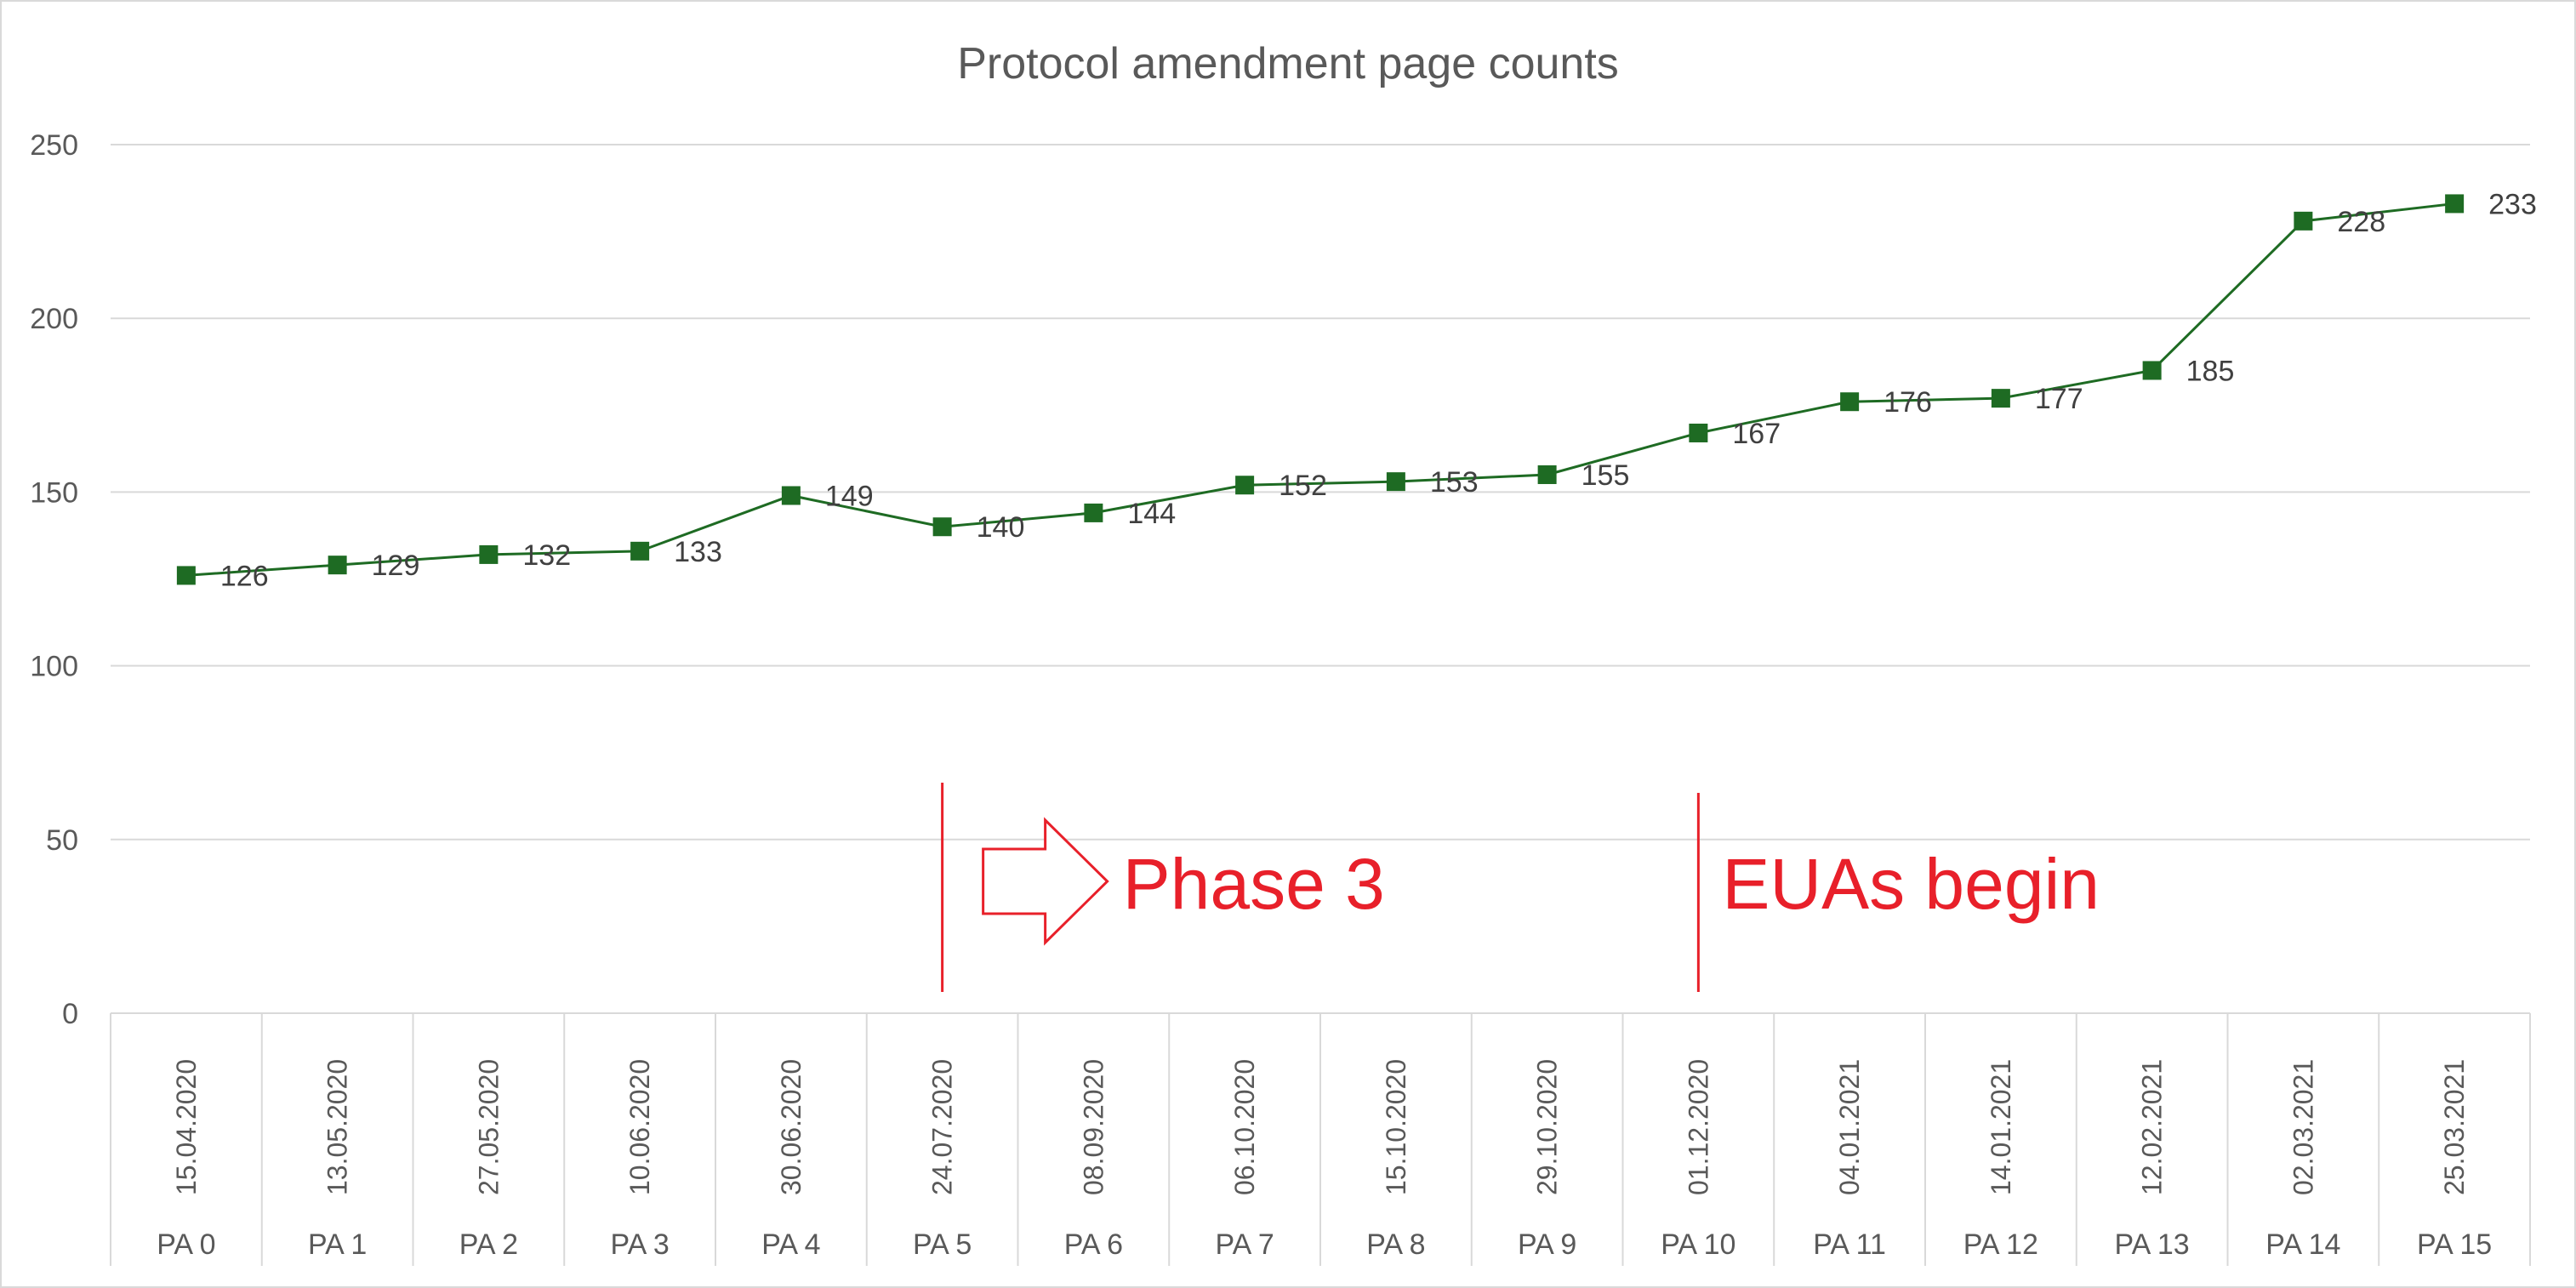 The width and height of the screenshot is (2576, 1288). I want to click on x-date-label: 15.10.2020, so click(1396, 1127).